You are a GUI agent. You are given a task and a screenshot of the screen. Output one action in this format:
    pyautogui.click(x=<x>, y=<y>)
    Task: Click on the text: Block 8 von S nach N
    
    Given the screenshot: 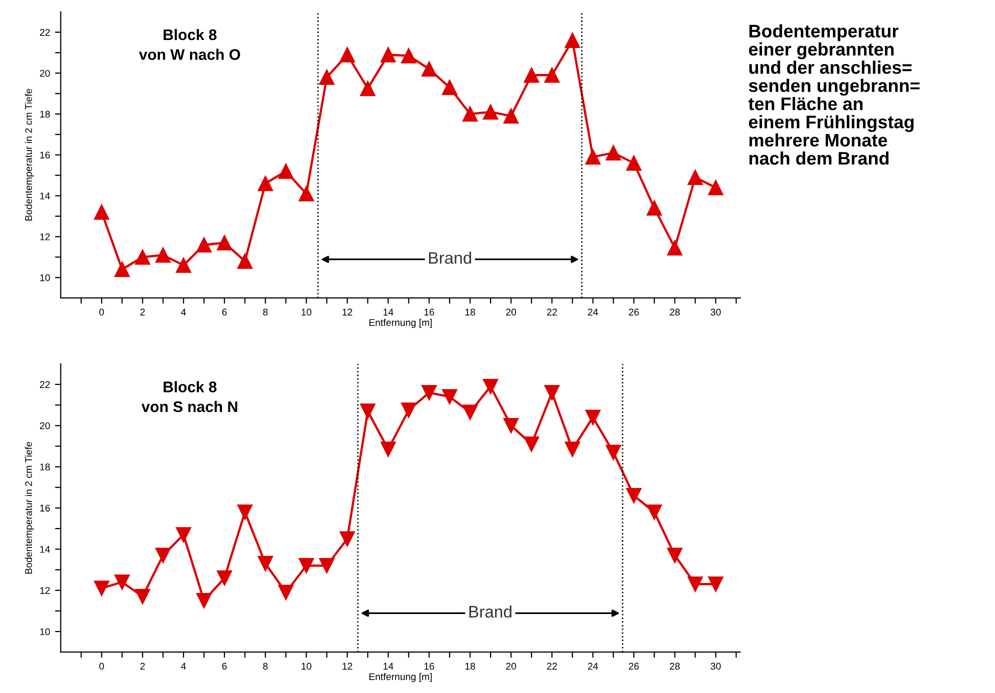 What is the action you would take?
    pyautogui.click(x=189, y=396)
    